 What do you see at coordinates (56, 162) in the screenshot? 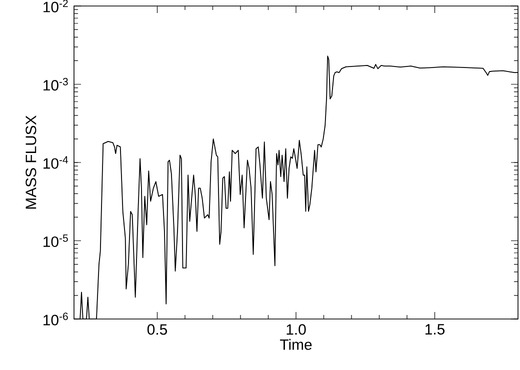
I see `y-tick-label: 10$^{-4}$` at bounding box center [56, 162].